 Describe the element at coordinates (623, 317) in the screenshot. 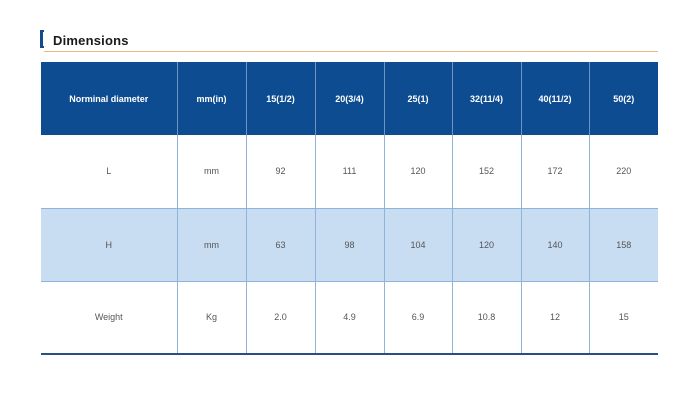

I see `table-cell: 15` at that location.